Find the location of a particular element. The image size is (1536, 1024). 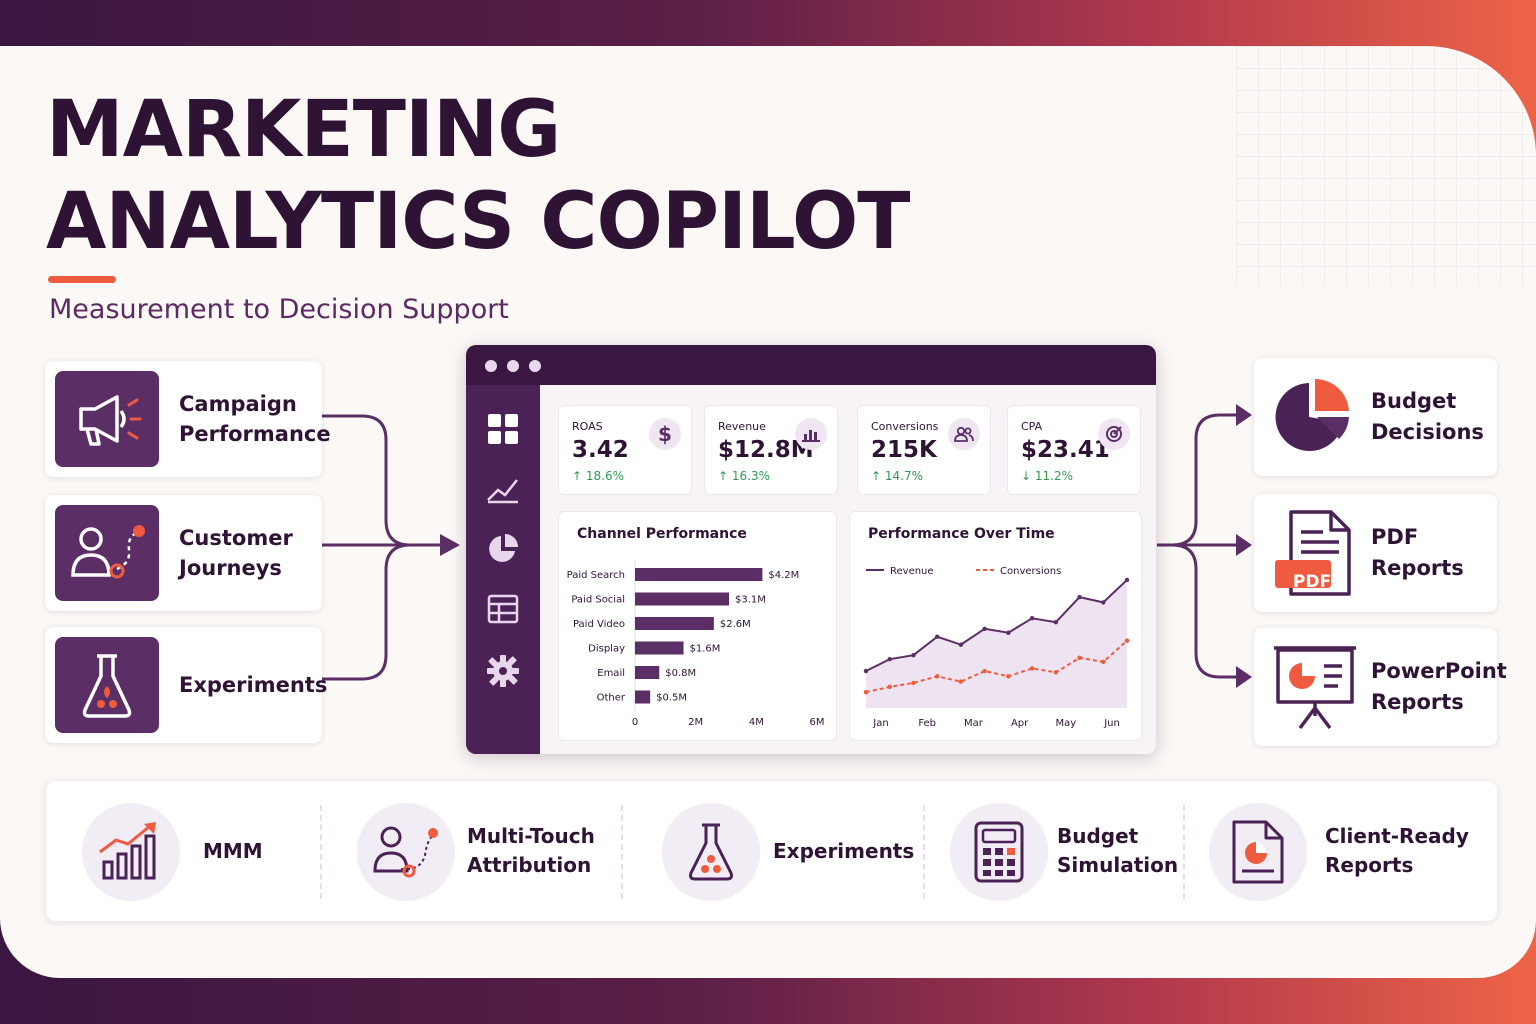

legend-label: Conversions is located at coordinates (1030, 571).